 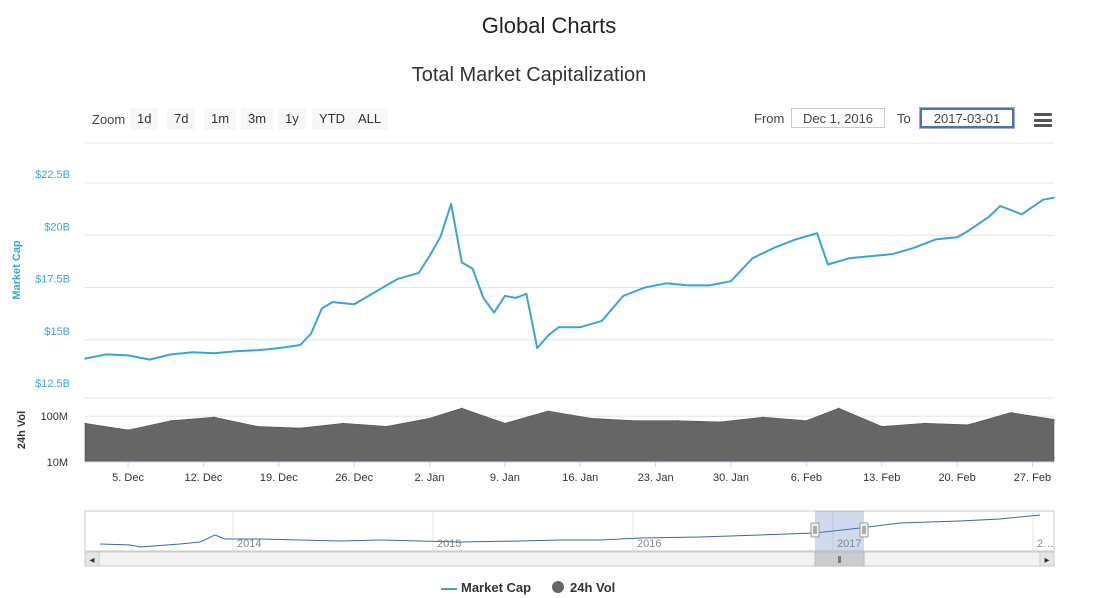 What do you see at coordinates (54, 417) in the screenshot?
I see `volume-tick-label: 100M` at bounding box center [54, 417].